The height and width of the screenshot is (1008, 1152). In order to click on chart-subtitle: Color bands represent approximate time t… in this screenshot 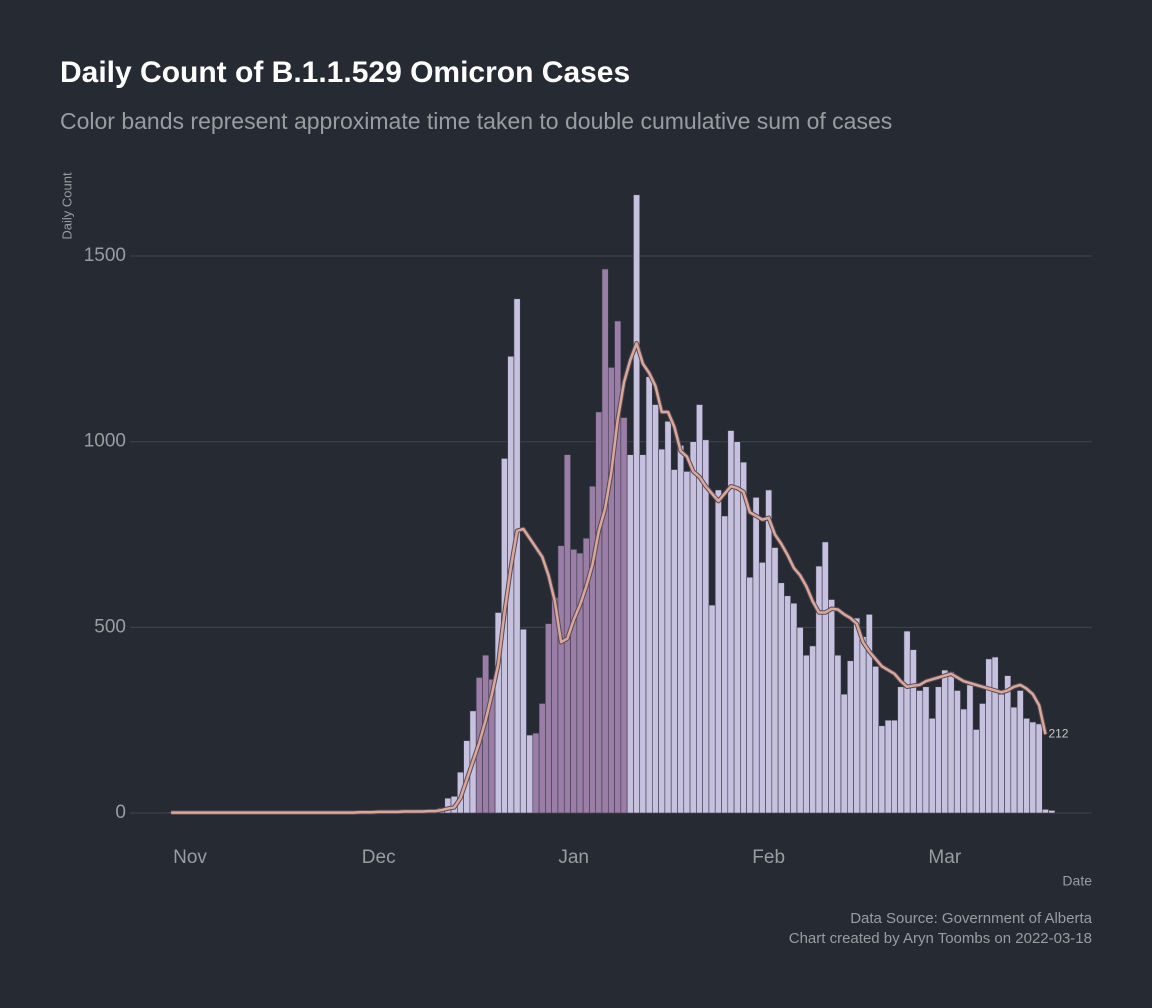, I will do `click(476, 121)`.